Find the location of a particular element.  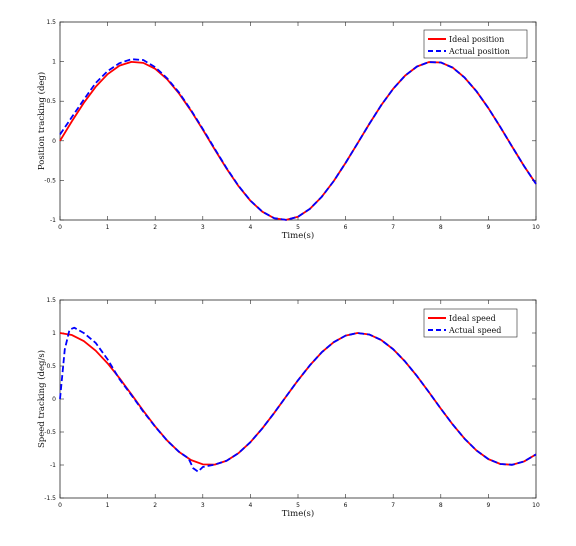

speed-x-tick-label: 9 is located at coordinates (488, 505).